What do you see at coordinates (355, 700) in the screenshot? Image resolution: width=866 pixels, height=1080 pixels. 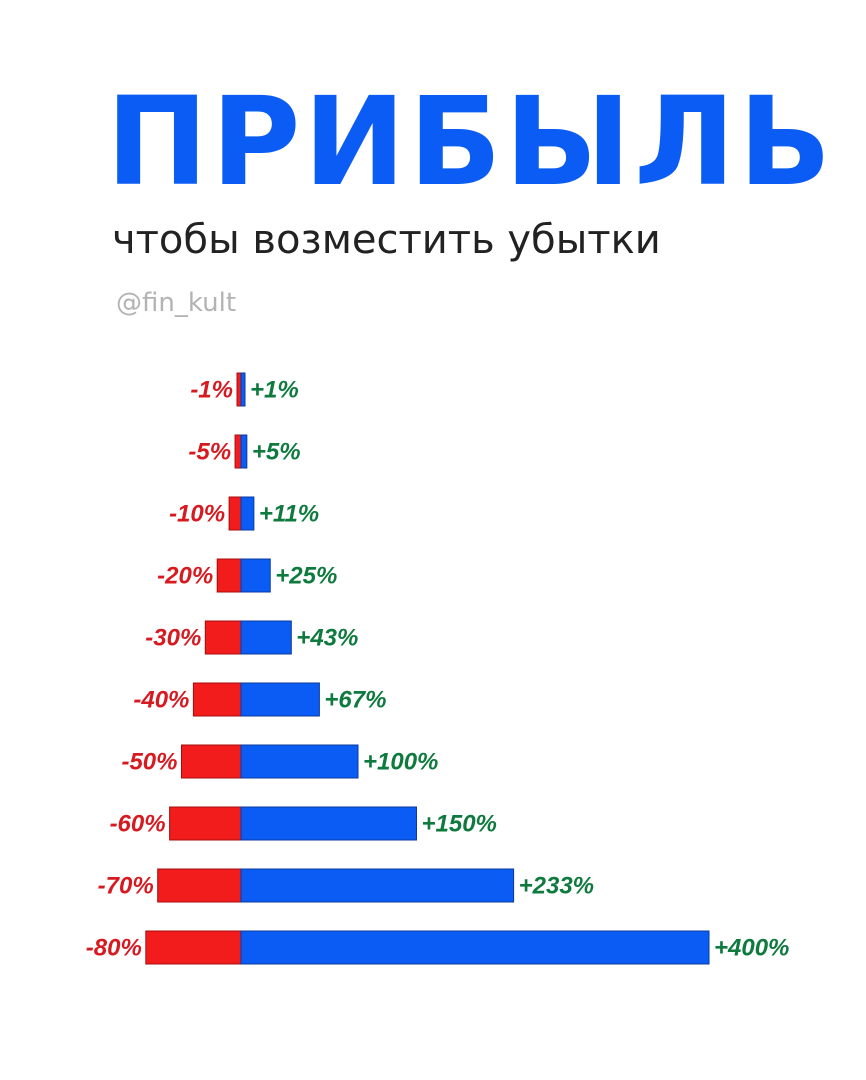 I see `gain-label: +67%` at bounding box center [355, 700].